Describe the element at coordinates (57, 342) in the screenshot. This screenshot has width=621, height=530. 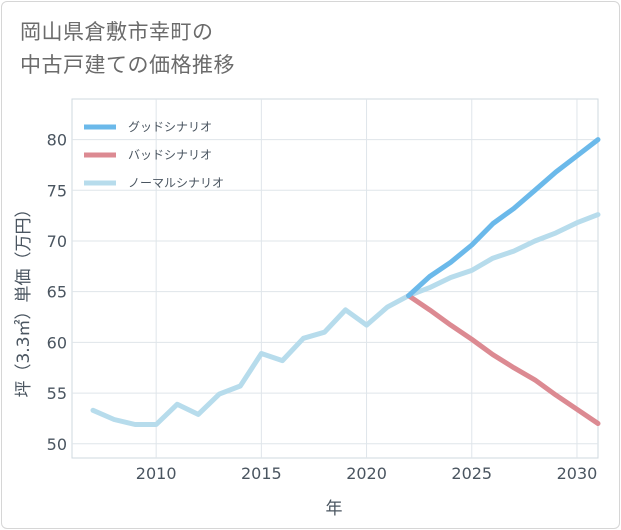
I see `y-tick-label: 60` at that location.